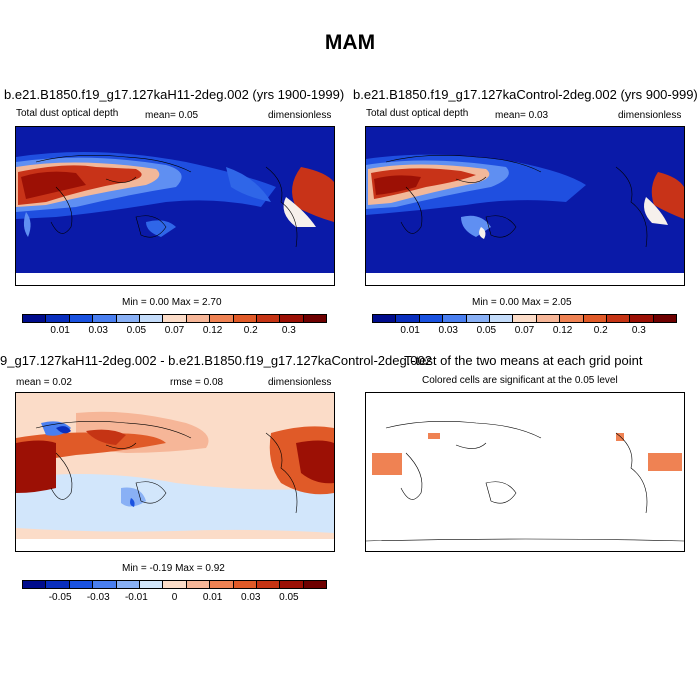 This screenshot has width=700, height=700. I want to click on colorbar-bottom-left, so click(174, 584).